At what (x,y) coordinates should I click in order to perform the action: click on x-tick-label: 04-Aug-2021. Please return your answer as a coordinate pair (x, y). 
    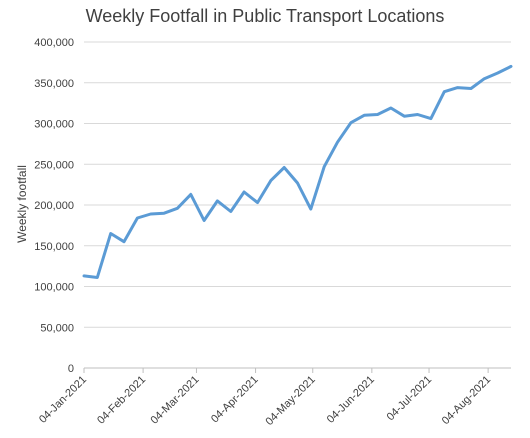
    Looking at the image, I should click on (466, 400).